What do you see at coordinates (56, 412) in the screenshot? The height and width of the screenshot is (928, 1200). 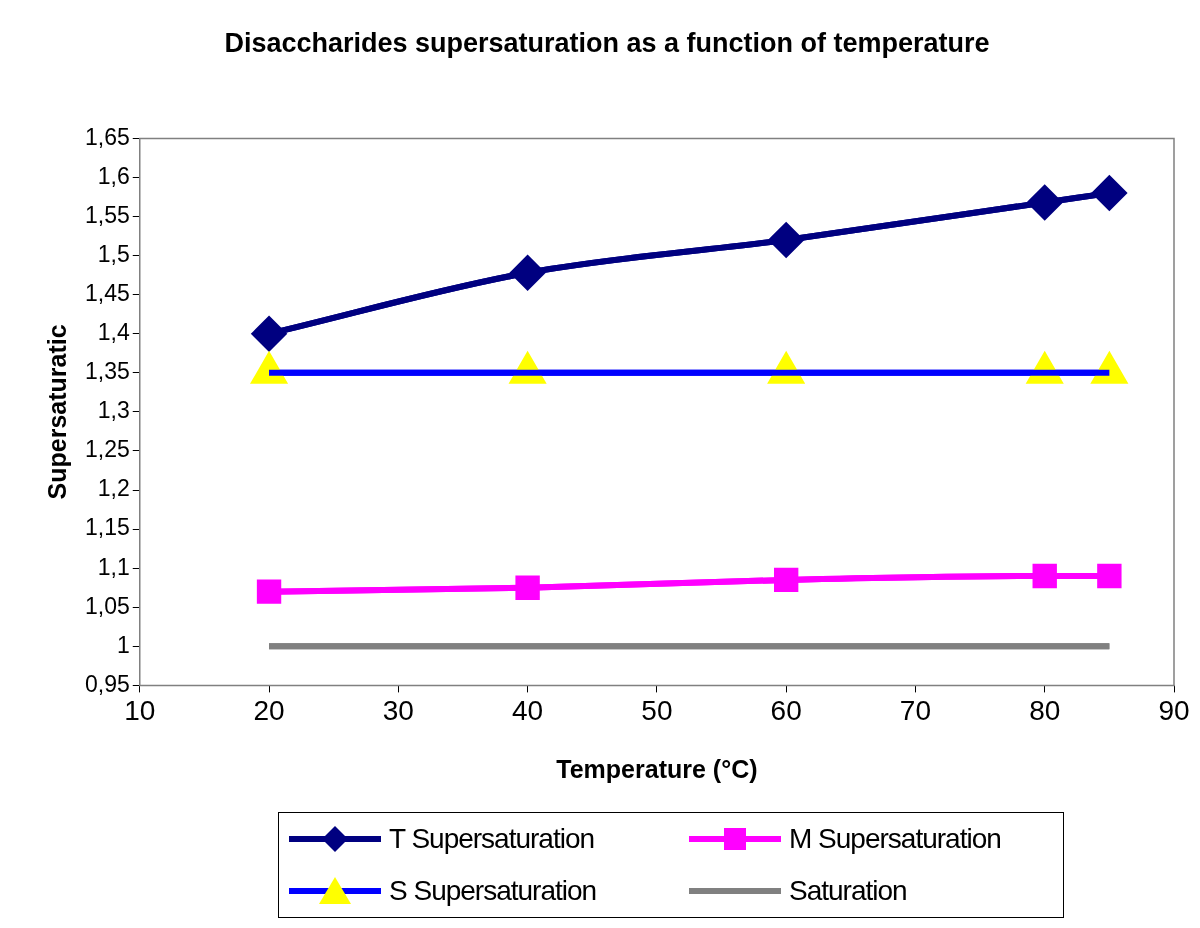 I see `y-axis-title: Supersaturatic` at bounding box center [56, 412].